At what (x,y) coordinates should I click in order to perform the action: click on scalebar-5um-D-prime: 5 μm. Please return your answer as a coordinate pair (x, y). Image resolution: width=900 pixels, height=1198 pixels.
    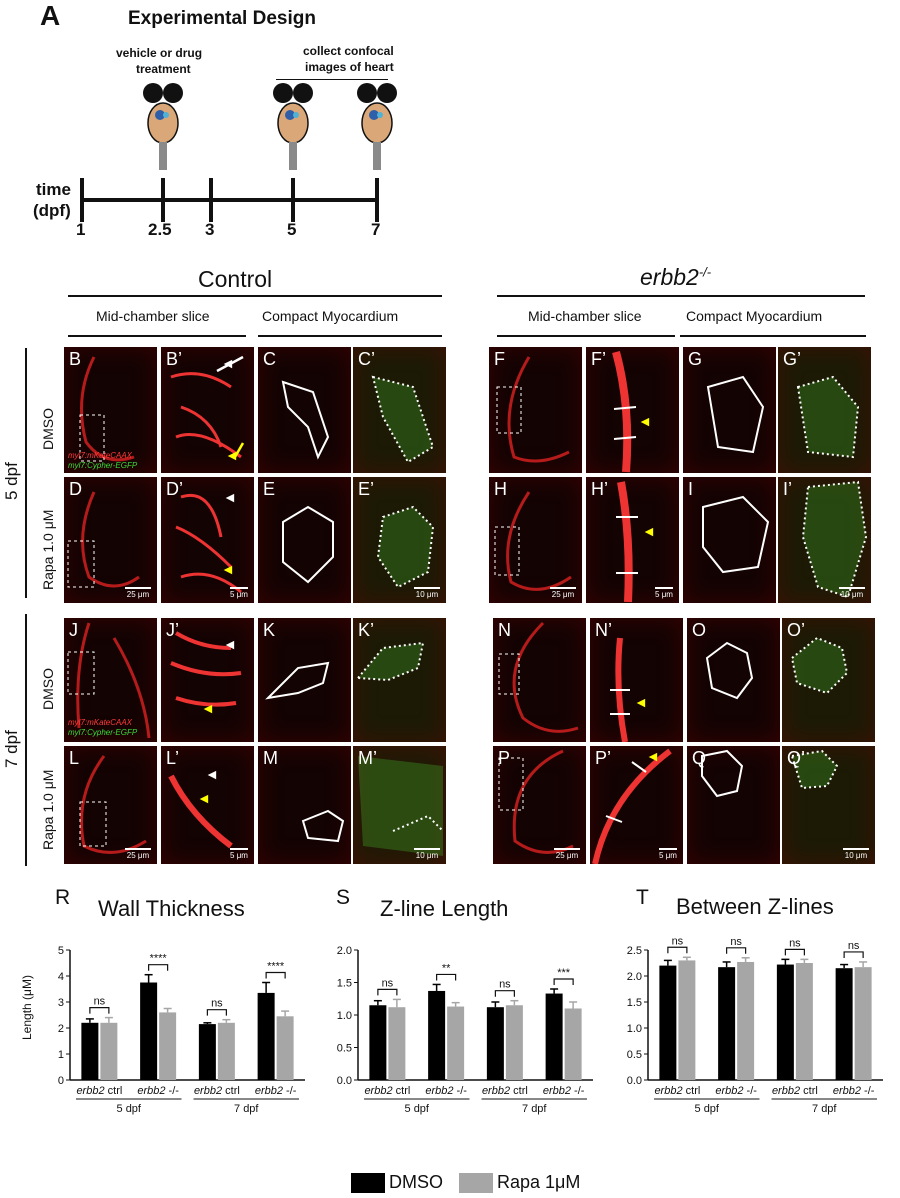
    Looking at the image, I should click on (239, 593).